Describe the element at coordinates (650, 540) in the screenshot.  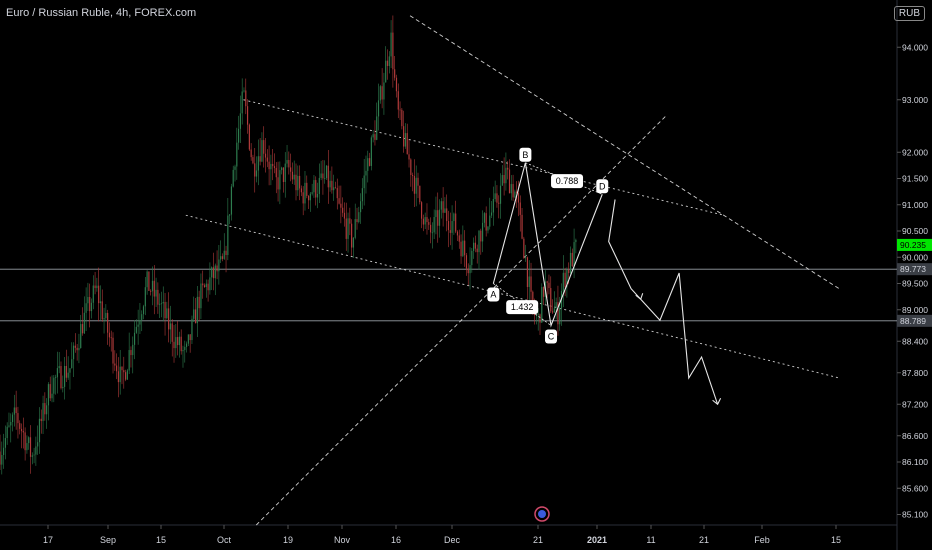
I see `x-tick-label: 11` at that location.